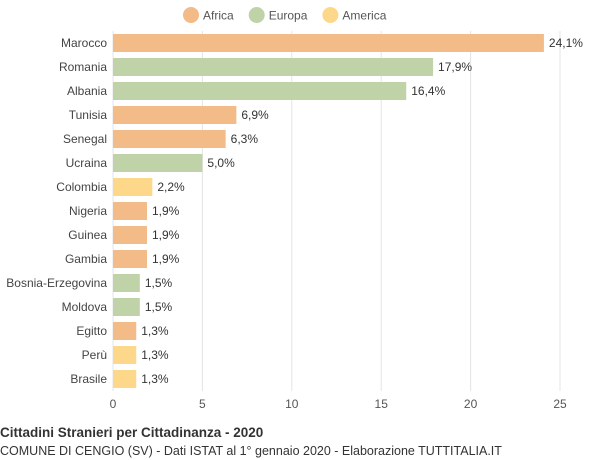 The width and height of the screenshot is (600, 460). I want to click on category-label: Moldova, so click(85, 307).